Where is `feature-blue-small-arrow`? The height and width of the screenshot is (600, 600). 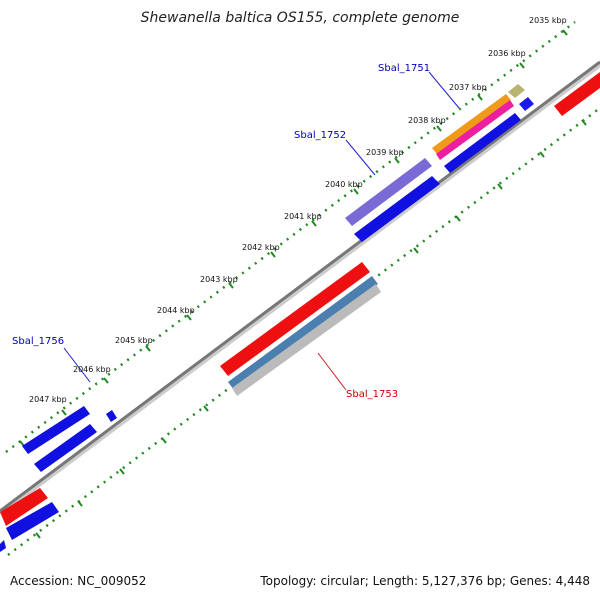 feature-blue-small-arrow is located at coordinates (526, 104).